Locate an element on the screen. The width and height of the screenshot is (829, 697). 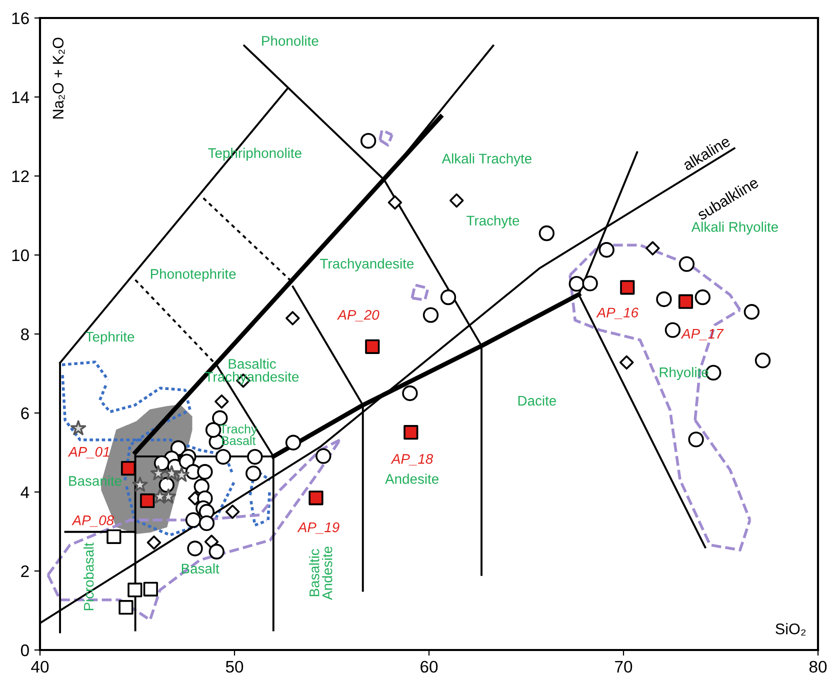
annotation: Andesite is located at coordinates (411, 479).